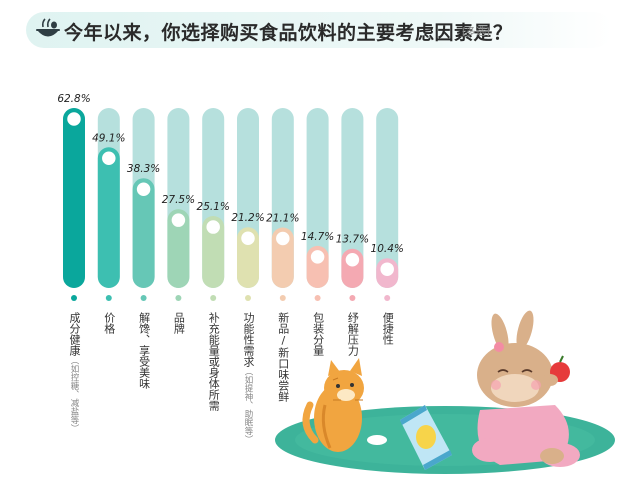  I want to click on category-label-text: 价格, so click(109, 323).